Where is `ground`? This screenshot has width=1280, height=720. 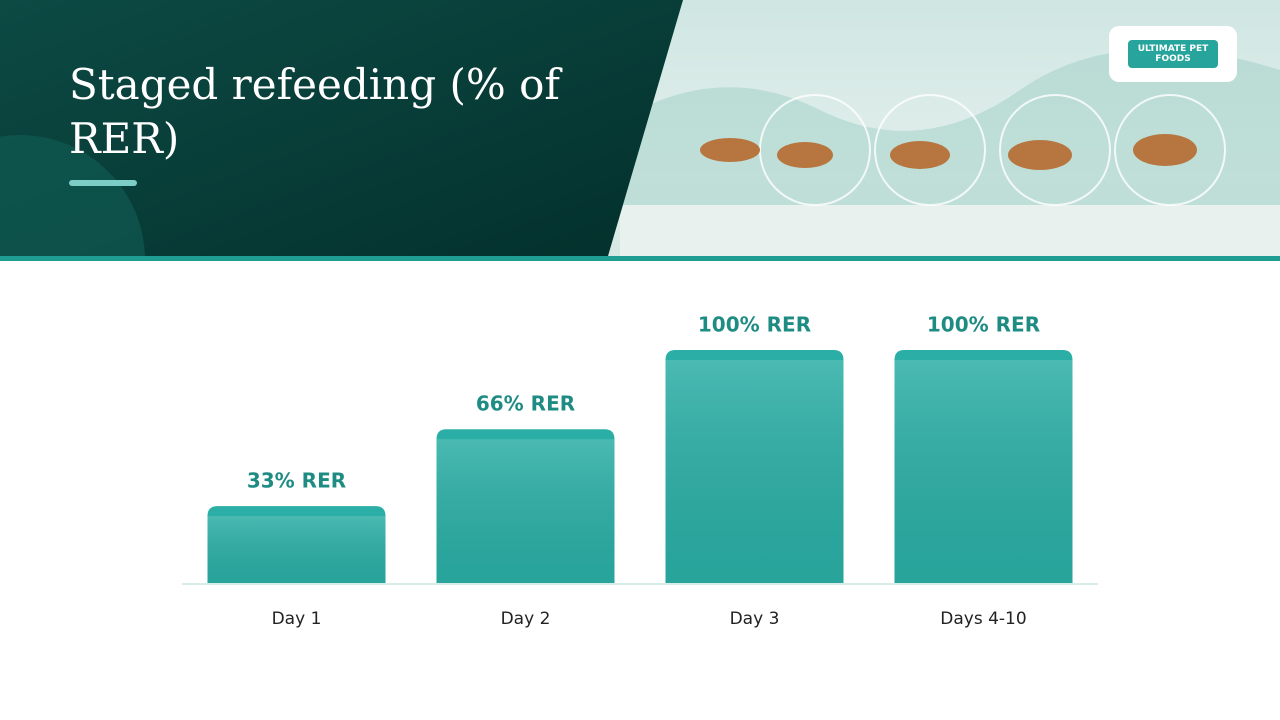 ground is located at coordinates (950, 230).